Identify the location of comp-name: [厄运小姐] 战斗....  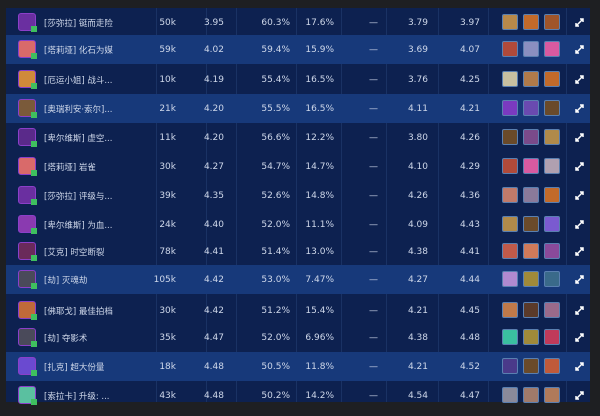
(78, 80).